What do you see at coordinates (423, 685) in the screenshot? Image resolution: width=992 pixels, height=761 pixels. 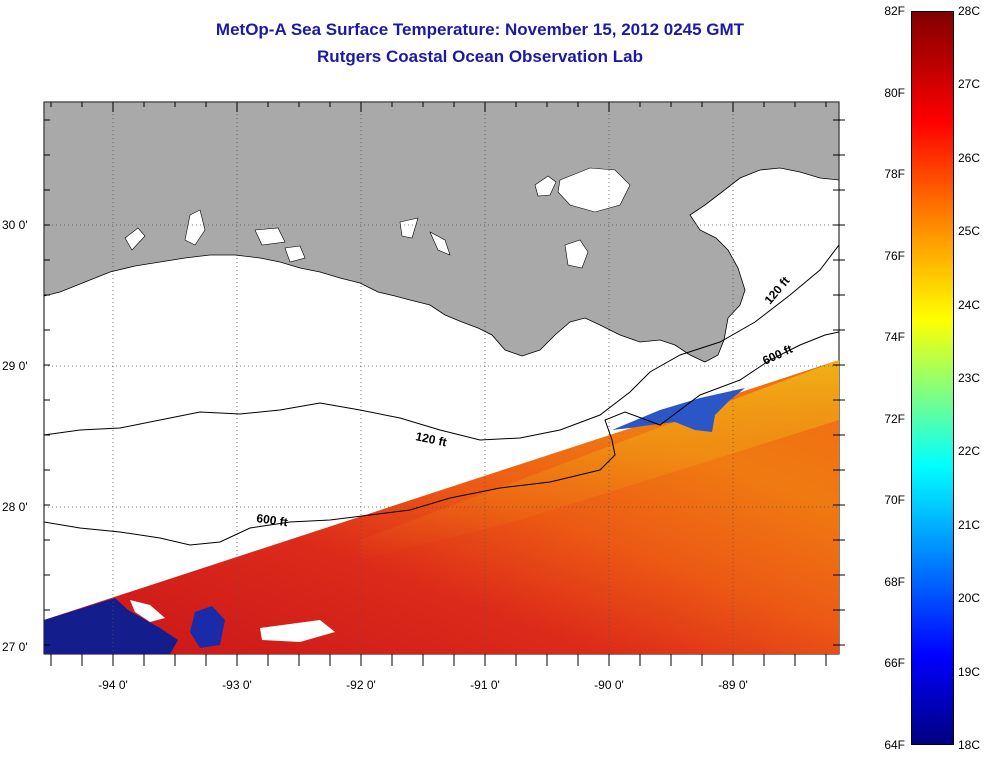 I see `lon-labels: -94 0' -93 0' -92 0' -91 0' -90 0' -89 0'` at bounding box center [423, 685].